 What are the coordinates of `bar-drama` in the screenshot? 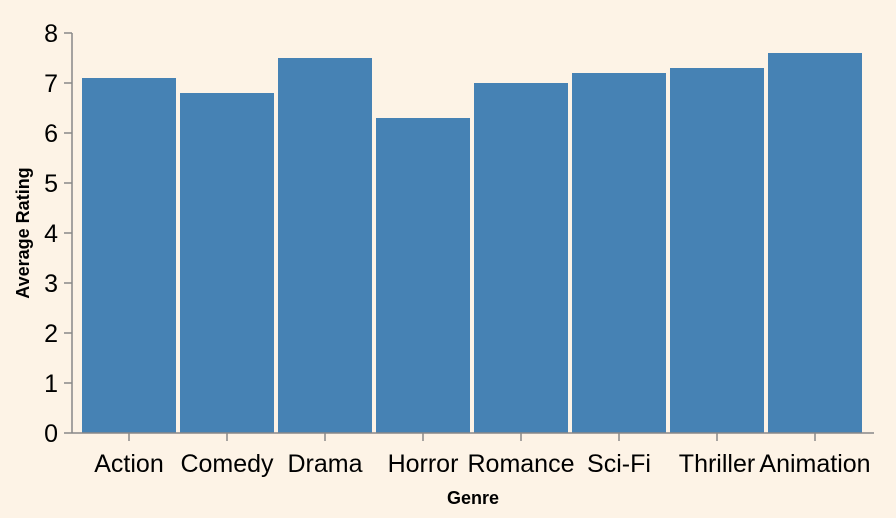 It's located at (325, 245).